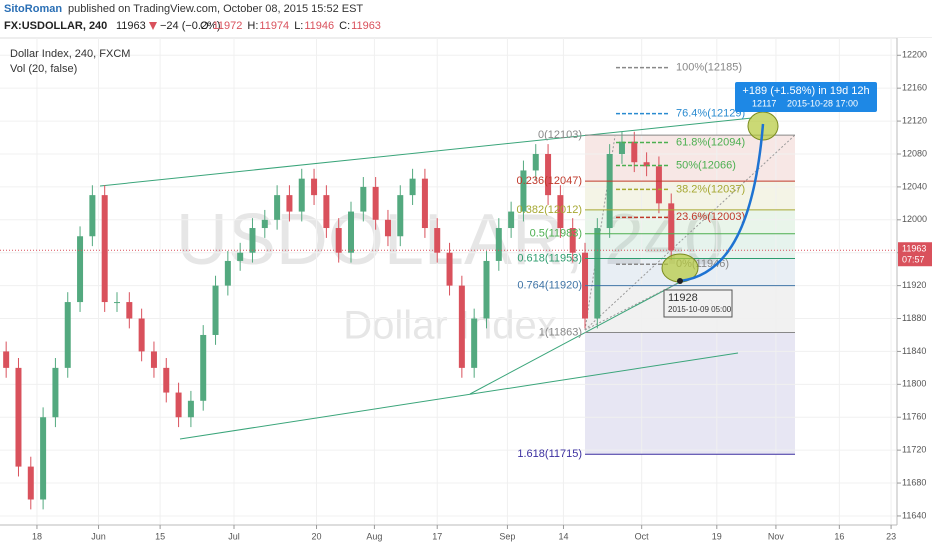  What do you see at coordinates (914, 153) in the screenshot?
I see `y-tick-label: 12080` at bounding box center [914, 153].